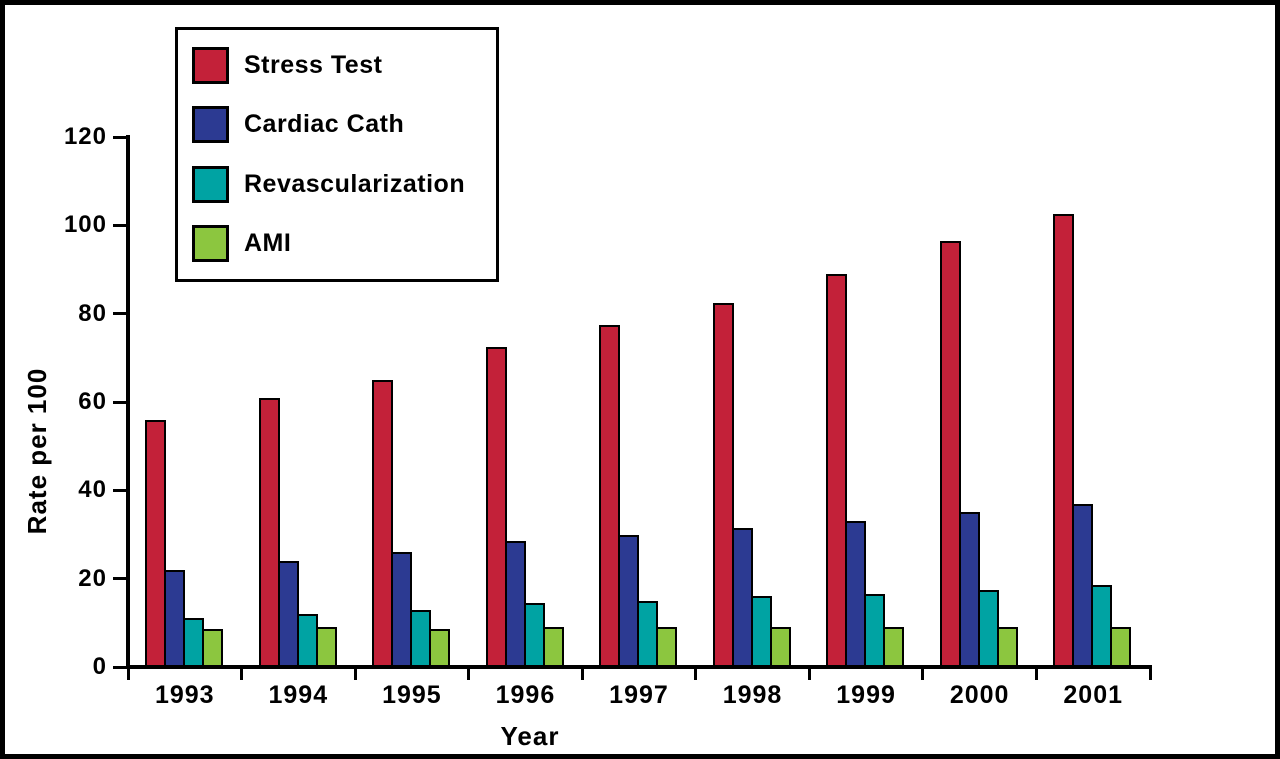 The width and height of the screenshot is (1280, 759). What do you see at coordinates (288, 614) in the screenshot?
I see `bar-cardiac-cath-1994` at bounding box center [288, 614].